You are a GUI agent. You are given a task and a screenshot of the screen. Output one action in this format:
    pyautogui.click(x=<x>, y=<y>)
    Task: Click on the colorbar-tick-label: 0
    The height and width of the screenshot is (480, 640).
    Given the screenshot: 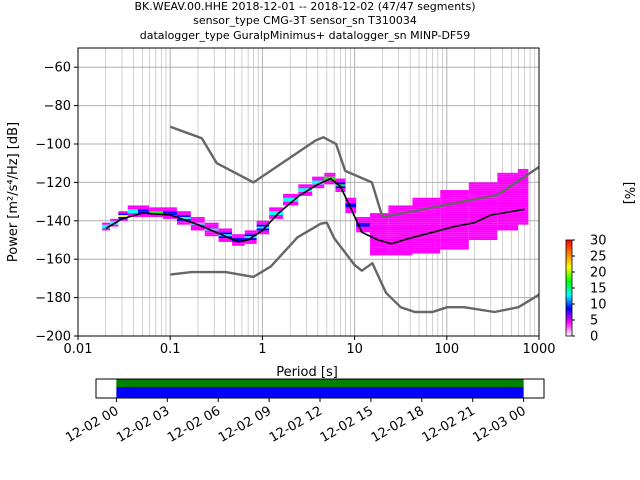 What is the action you would take?
    pyautogui.click(x=594, y=337)
    